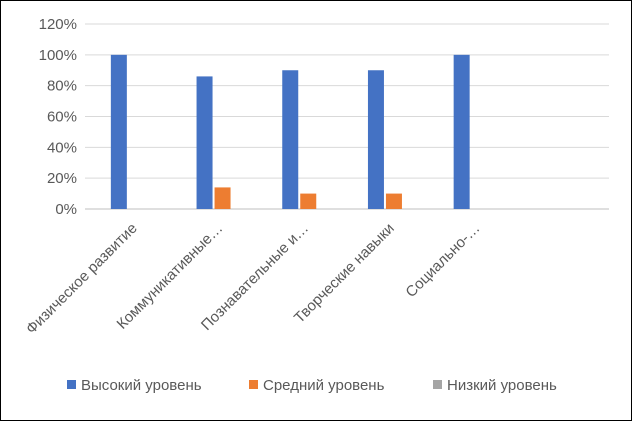 Image resolution: width=632 pixels, height=425 pixels. I want to click on y-tick-label: 20%, so click(62, 178).